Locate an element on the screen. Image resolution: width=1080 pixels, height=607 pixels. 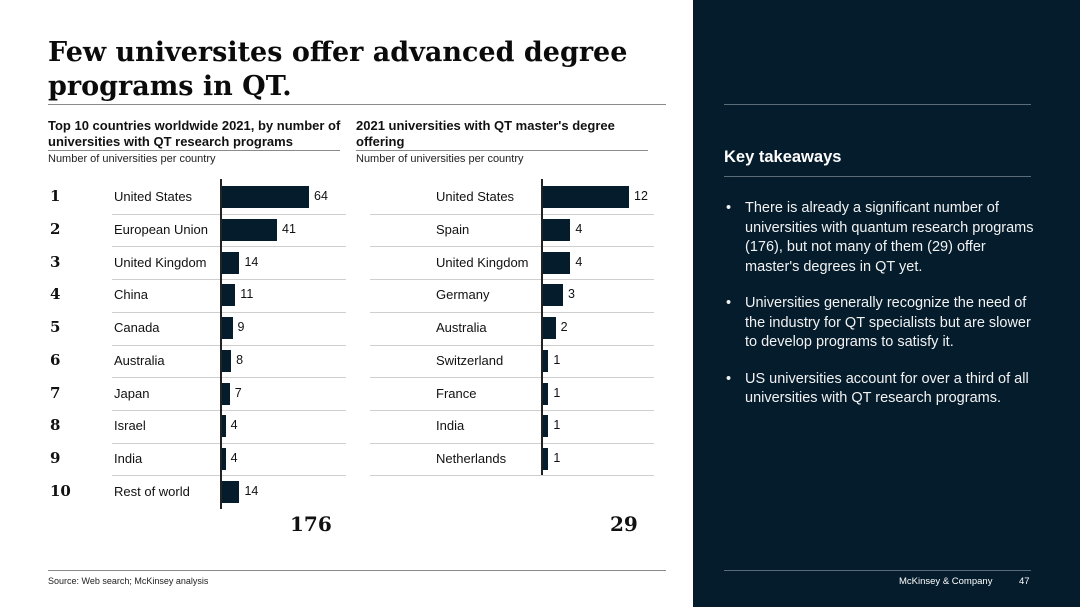
category-label: Japan is located at coordinates (132, 393).